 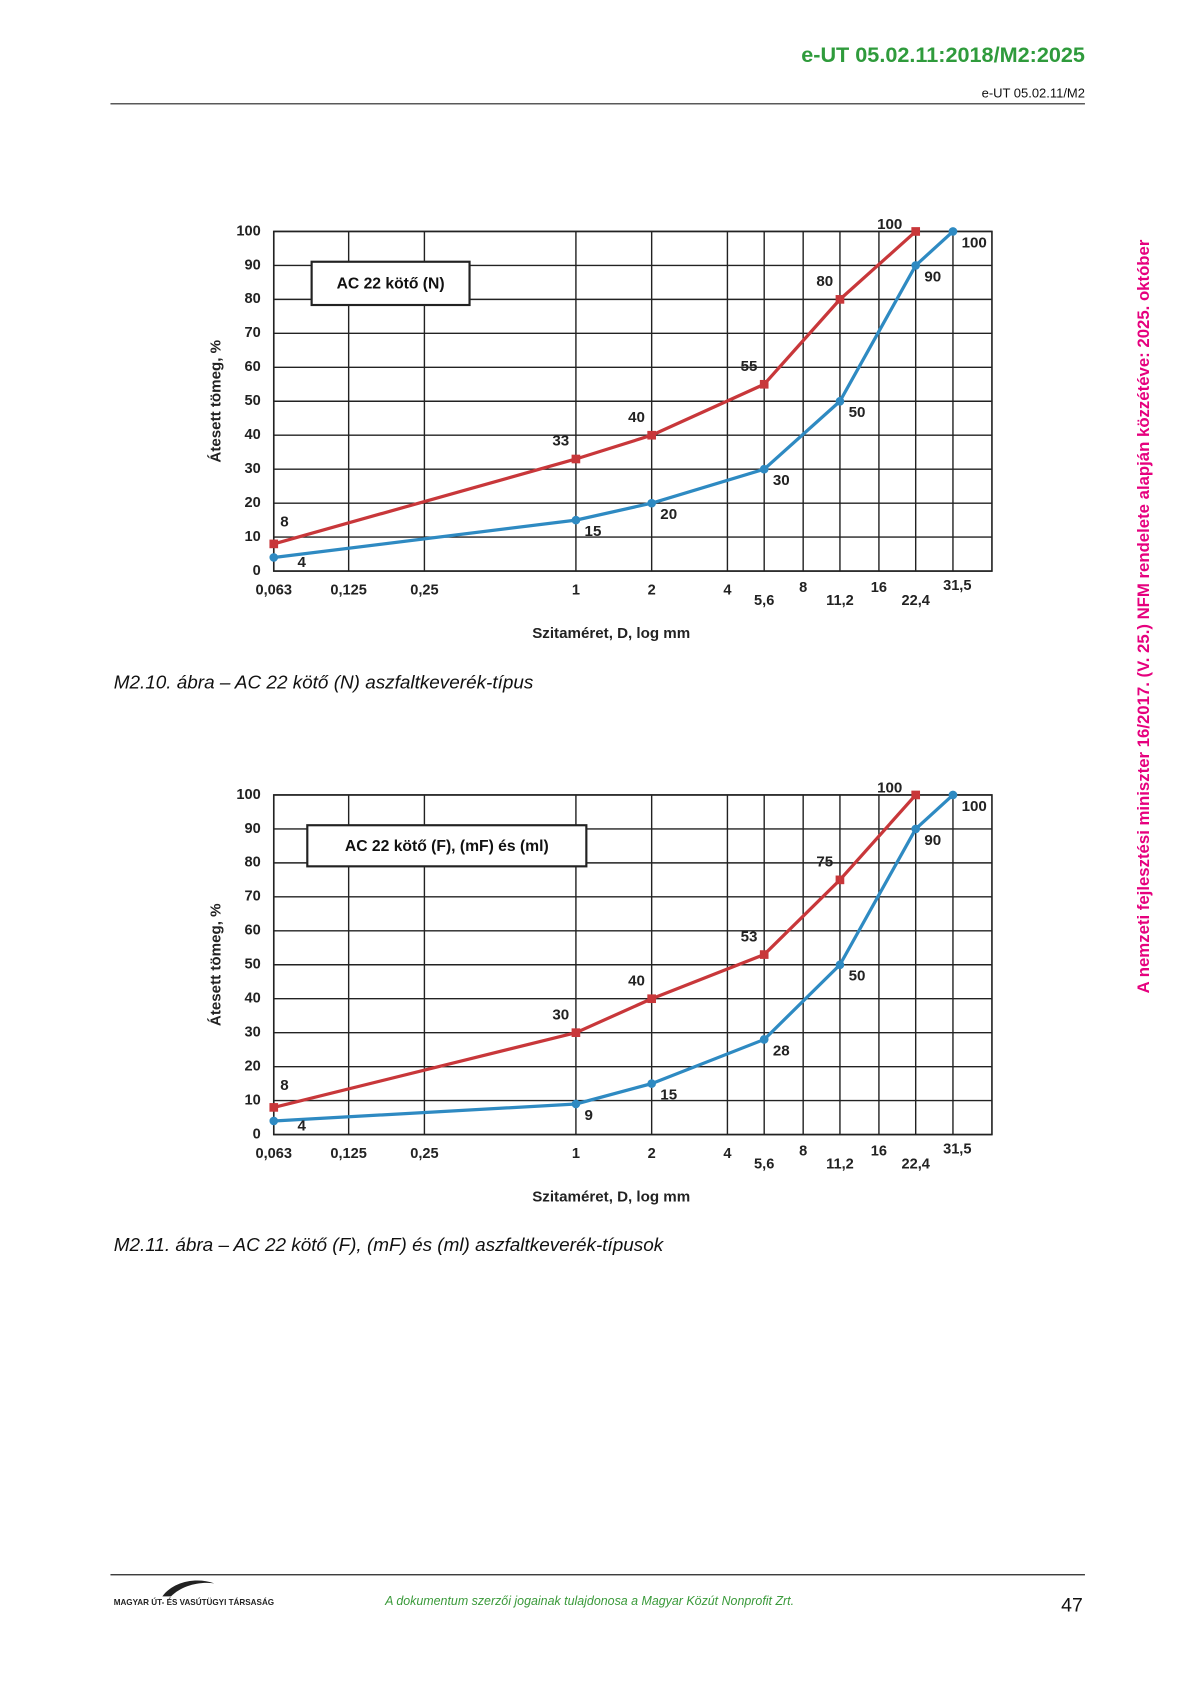 I want to click on data-label: 28, so click(x=781, y=1050).